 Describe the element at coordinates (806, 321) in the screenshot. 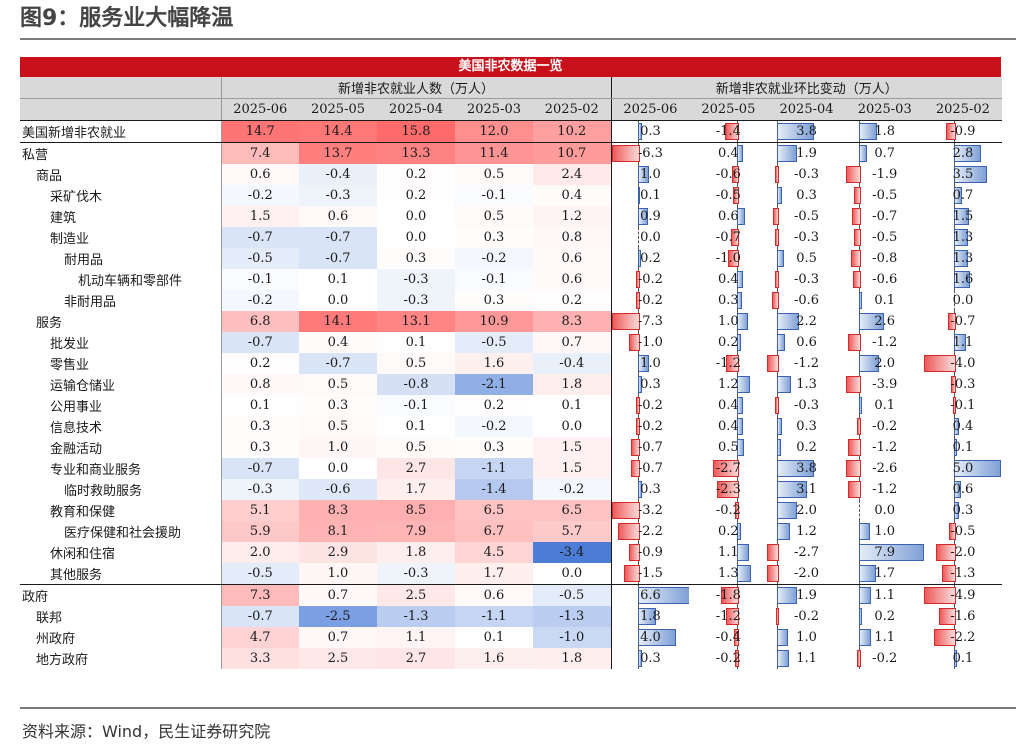

I see `change-value: 2.2` at that location.